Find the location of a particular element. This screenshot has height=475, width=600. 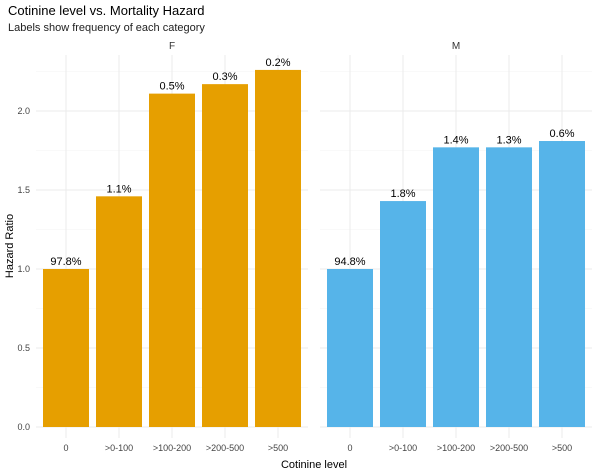

y-axis-title: Hazard Ratio is located at coordinates (10, 246).